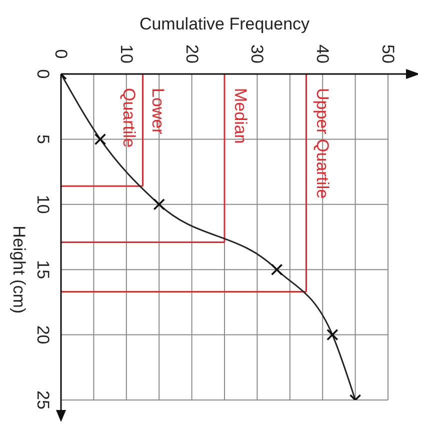  What do you see at coordinates (192, 54) in the screenshot?
I see `x-tick-label: 20` at bounding box center [192, 54].